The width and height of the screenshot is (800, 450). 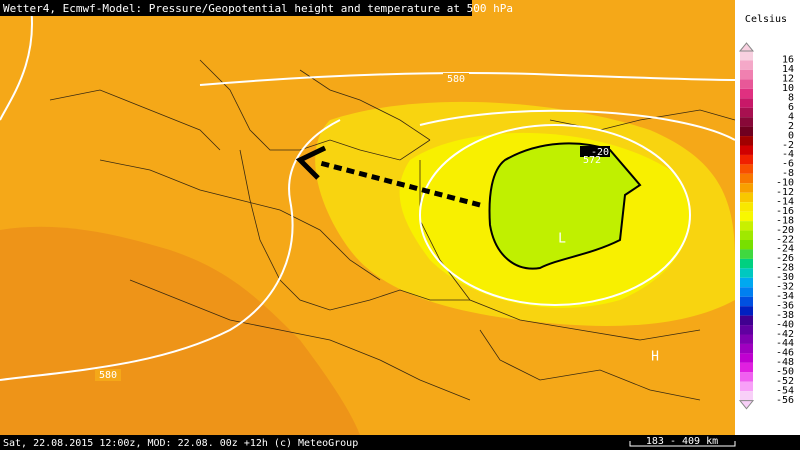 What do you see at coordinates (791, 126) in the screenshot?
I see `legend-label: 2` at bounding box center [791, 126].